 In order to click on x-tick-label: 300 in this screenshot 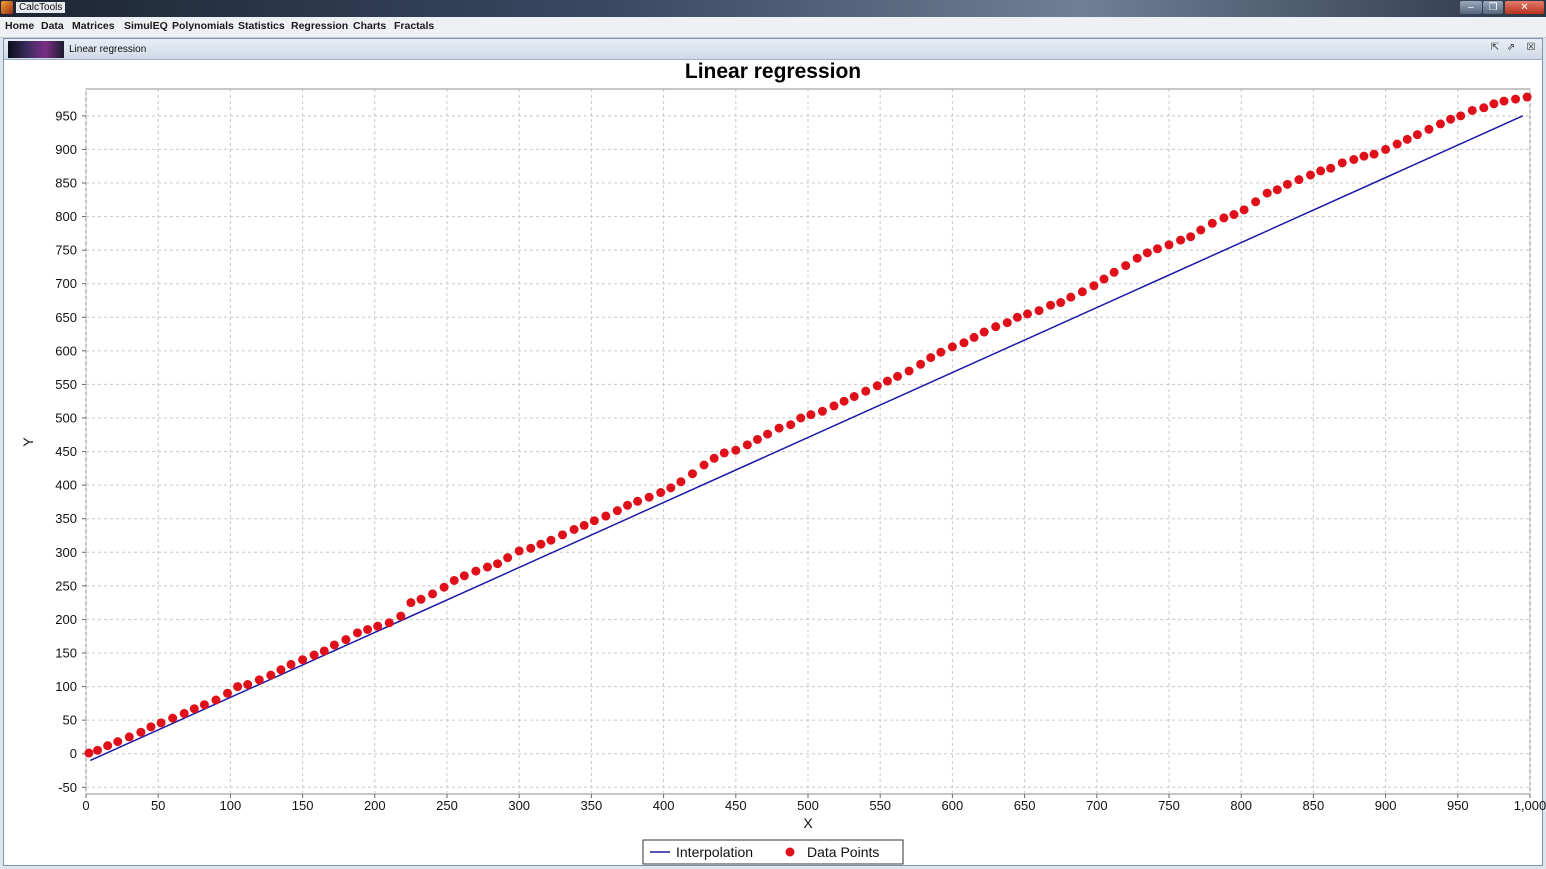, I will do `click(519, 805)`.